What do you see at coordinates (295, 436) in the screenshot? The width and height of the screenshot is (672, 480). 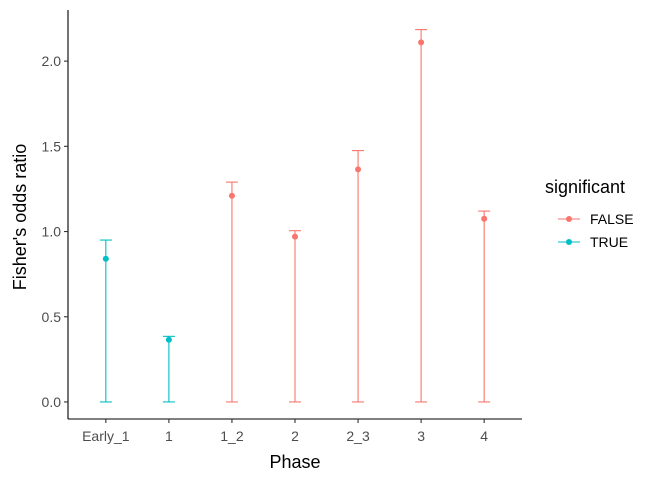 I see `x-tick-label: 2` at bounding box center [295, 436].